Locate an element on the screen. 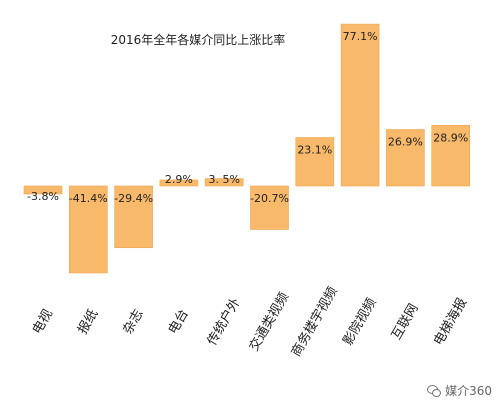 This screenshot has width=500, height=405. data-label-0: -3.8% is located at coordinates (43, 196).